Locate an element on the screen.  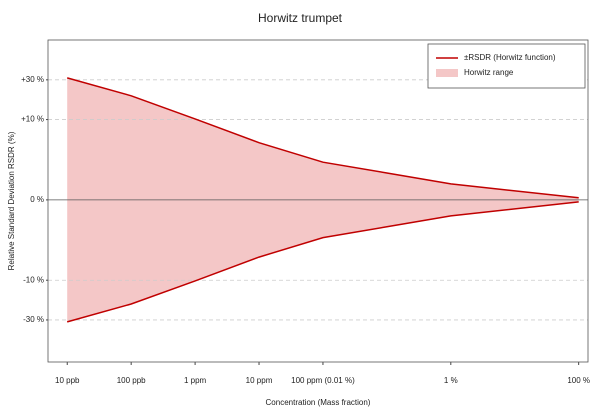
x-axis-label: Concentration (Mass fraction) is located at coordinates (318, 402).